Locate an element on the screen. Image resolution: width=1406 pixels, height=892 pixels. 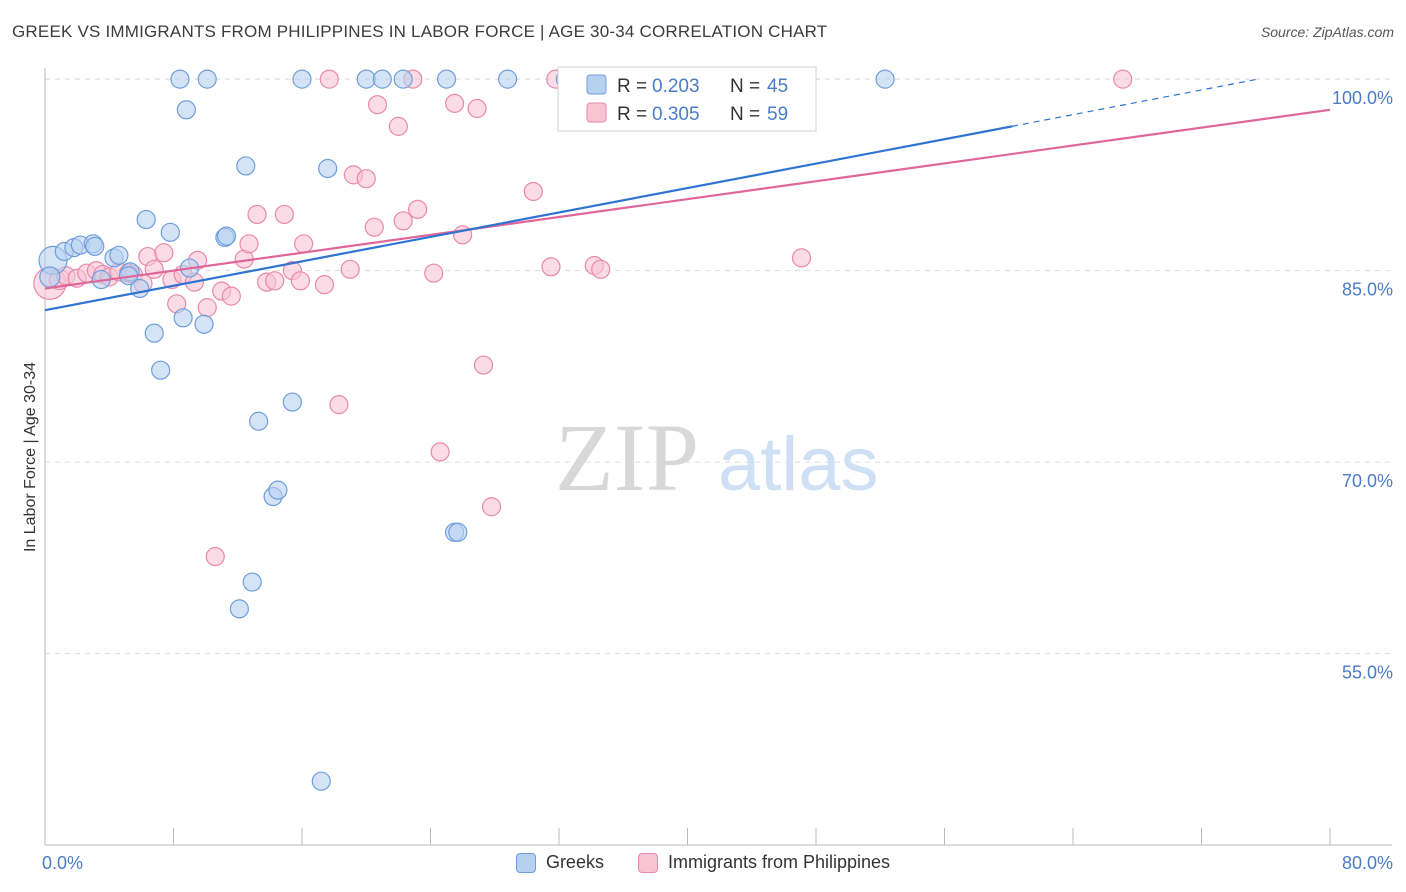
watermark-atlas: atlas is located at coordinates (798, 464).